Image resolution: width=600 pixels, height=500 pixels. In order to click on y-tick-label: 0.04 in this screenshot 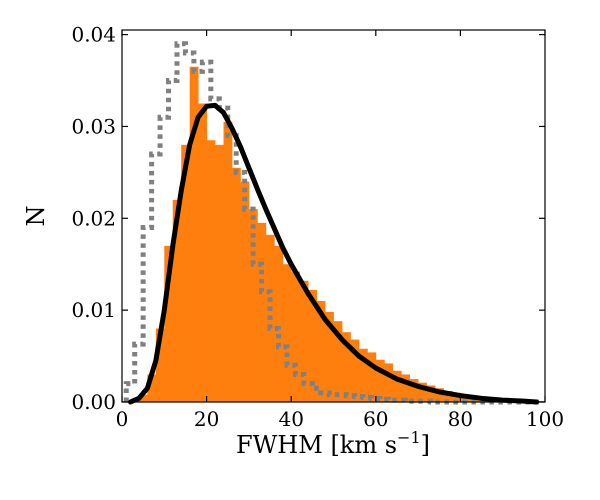, I will do `click(93, 35)`.